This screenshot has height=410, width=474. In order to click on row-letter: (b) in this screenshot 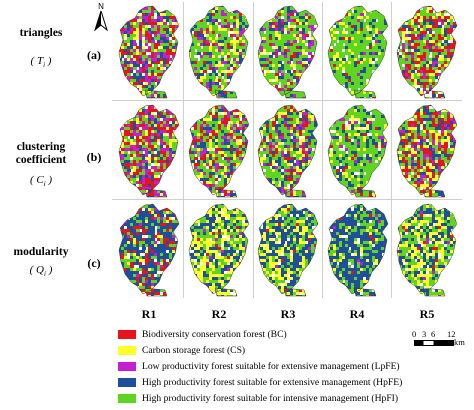, I will do `click(94, 157)`.